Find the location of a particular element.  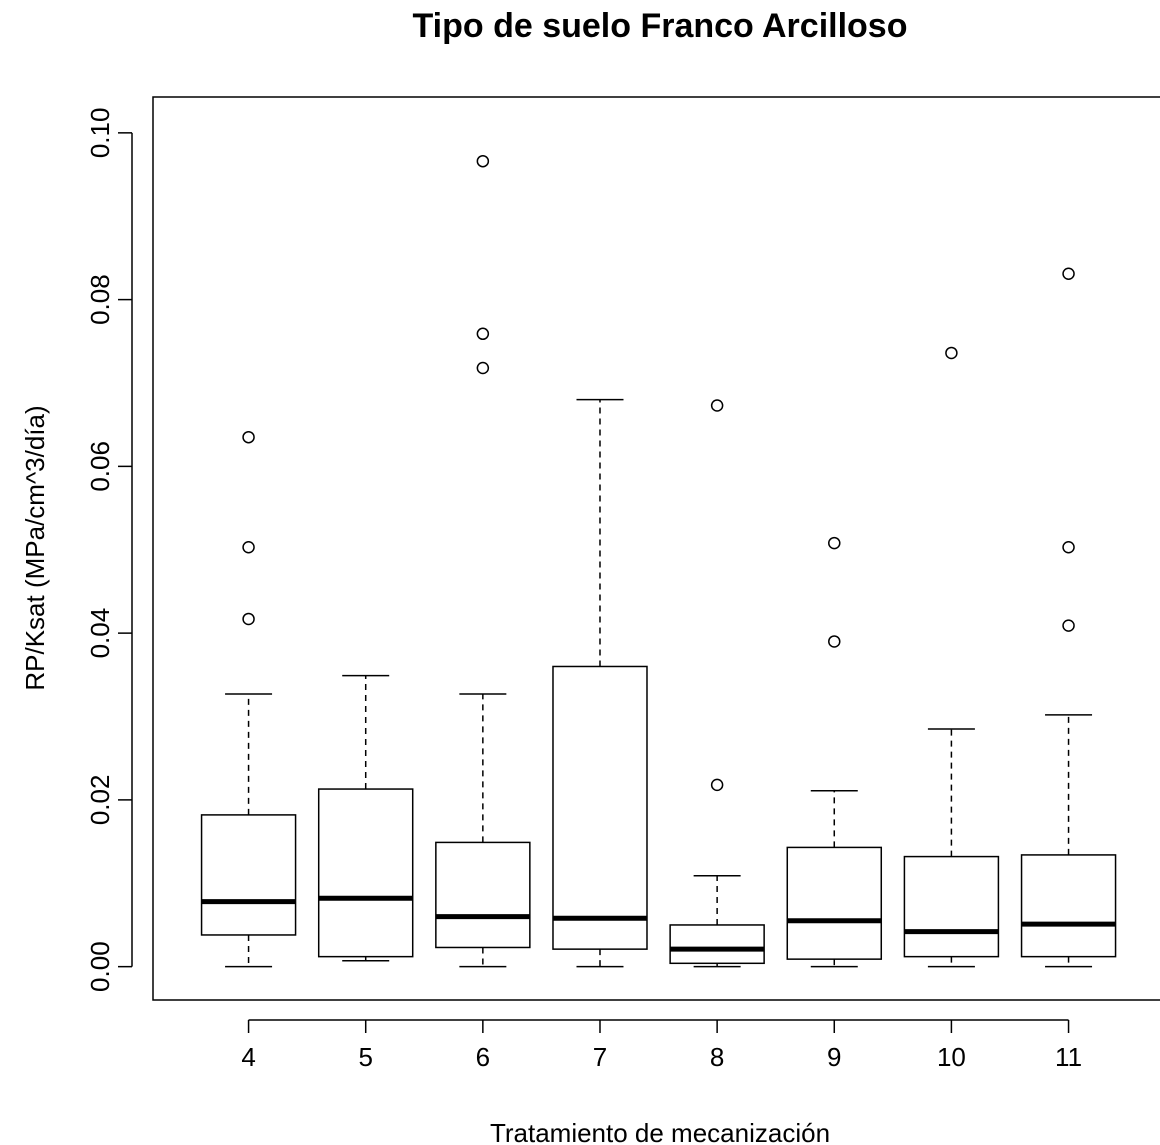

x-tick-label-5: 5 is located at coordinates (365, 1057).